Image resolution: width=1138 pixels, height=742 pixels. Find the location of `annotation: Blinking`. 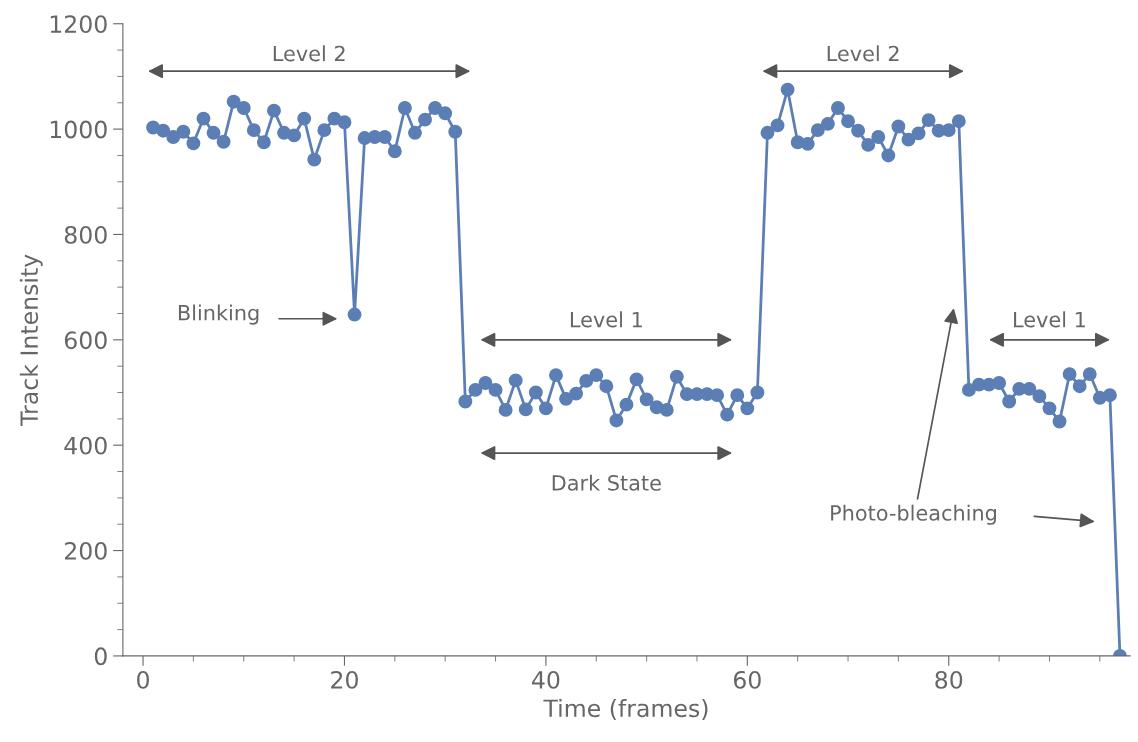

annotation: Blinking is located at coordinates (218, 314).